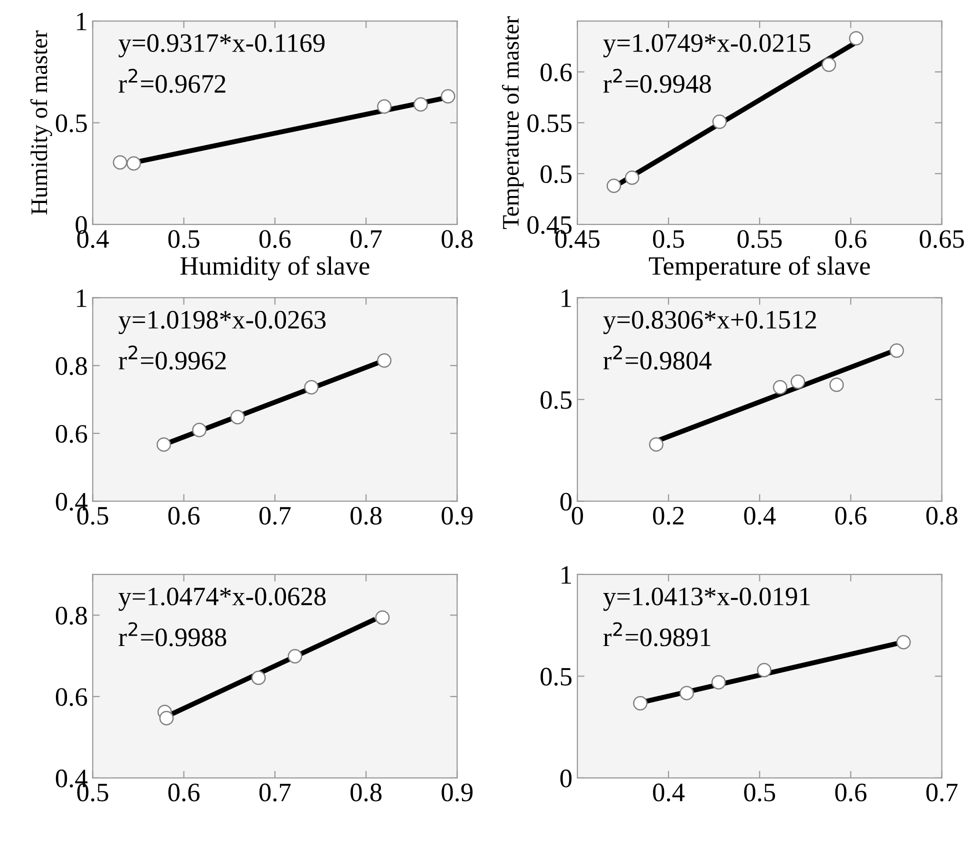 The width and height of the screenshot is (976, 841). What do you see at coordinates (760, 239) in the screenshot?
I see `x-tick-label: 0.55` at bounding box center [760, 239].